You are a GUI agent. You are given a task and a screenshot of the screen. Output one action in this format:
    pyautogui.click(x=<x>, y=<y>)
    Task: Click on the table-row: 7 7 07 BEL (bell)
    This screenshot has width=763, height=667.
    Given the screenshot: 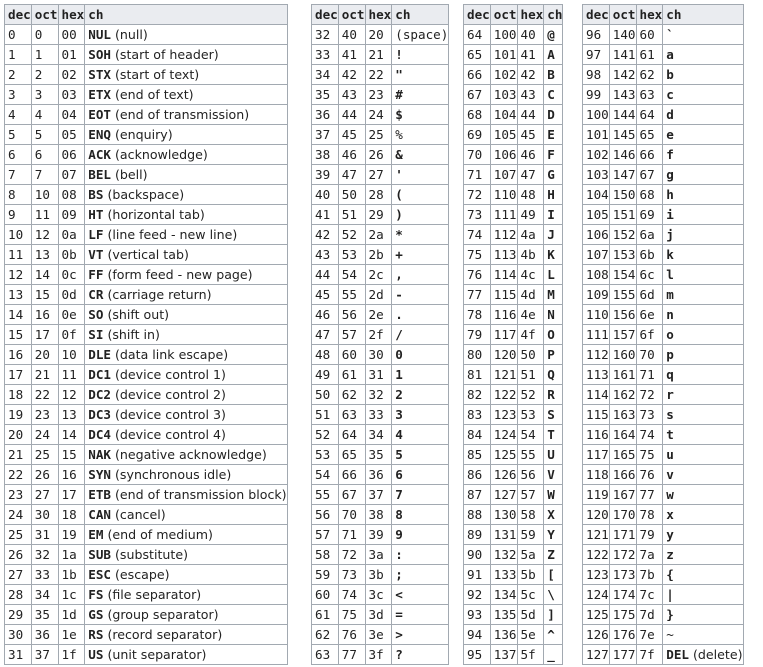 What is the action you would take?
    pyautogui.click(x=146, y=174)
    